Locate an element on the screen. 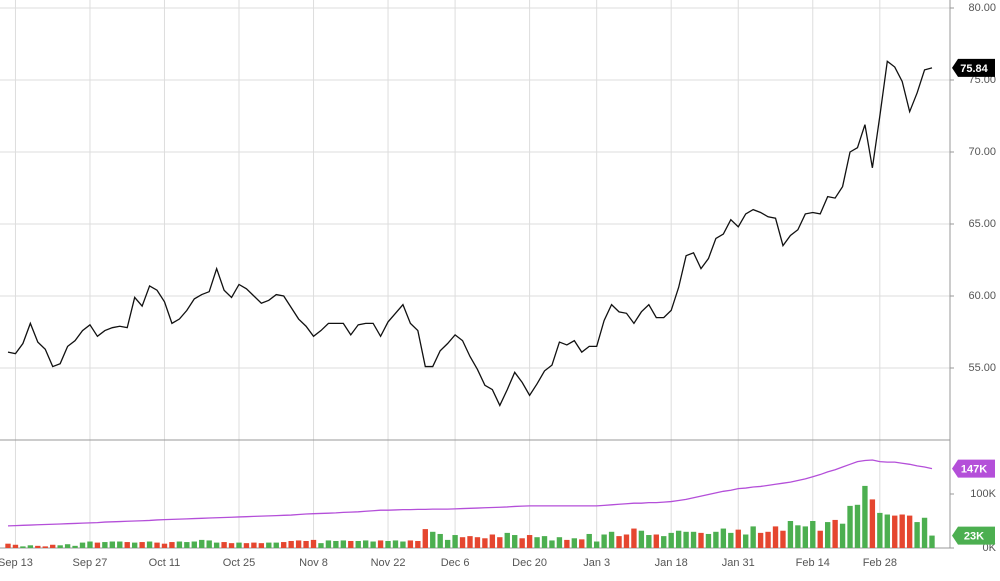 Image resolution: width=1000 pixels, height=581 pixels. x-tick-label: Nov 8 is located at coordinates (313, 563).